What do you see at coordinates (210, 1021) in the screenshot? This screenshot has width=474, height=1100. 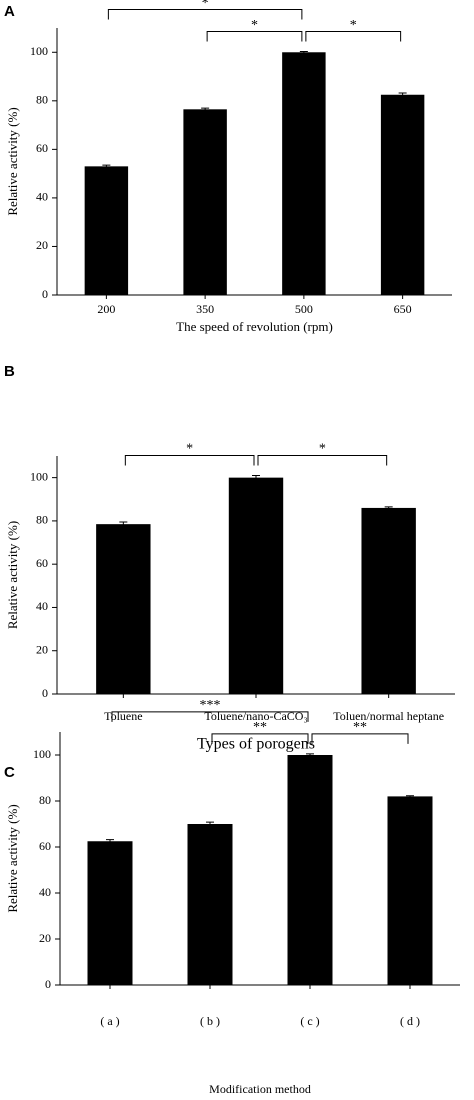 I see `x-tick-label: ( b )` at bounding box center [210, 1021].